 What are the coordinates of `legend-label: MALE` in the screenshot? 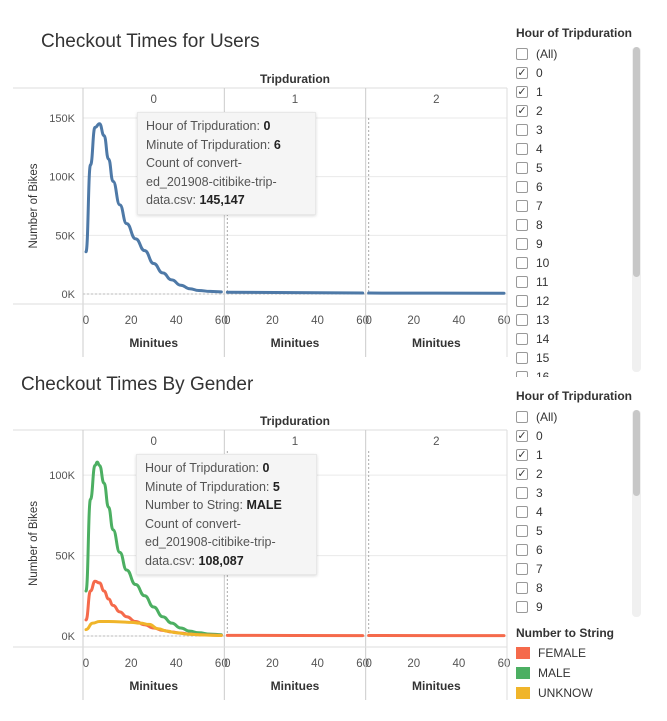 It's located at (554, 673).